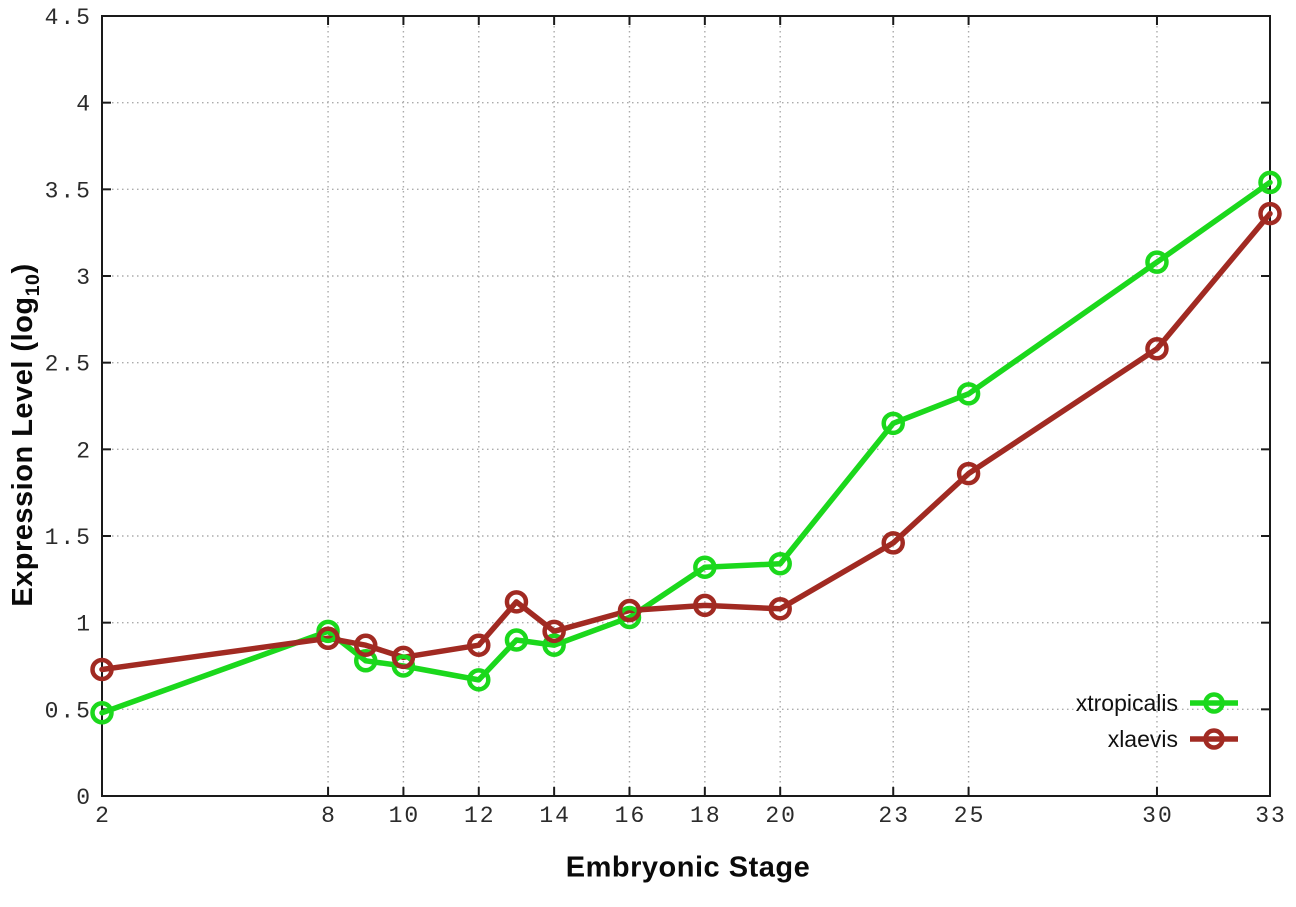 This screenshot has width=1296, height=907. I want to click on x-tick-label: 25, so click(970, 816).